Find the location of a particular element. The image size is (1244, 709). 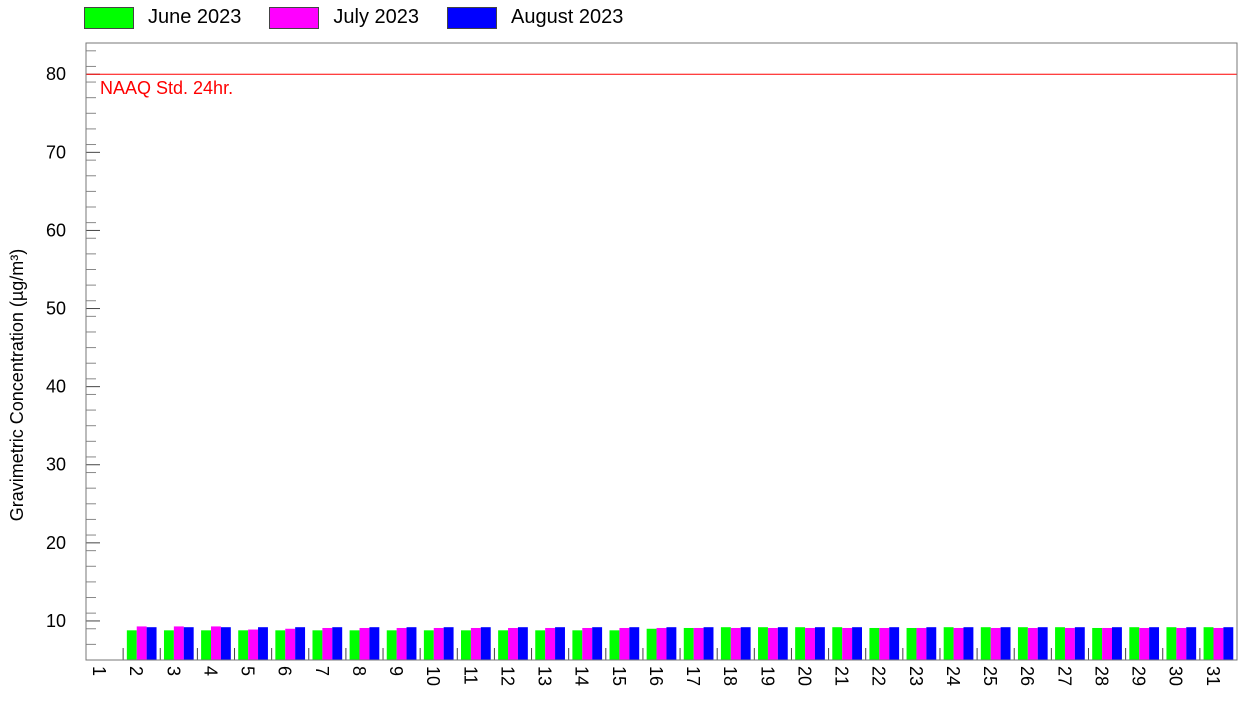

legend-label-july: July 2023 is located at coordinates (376, 17).